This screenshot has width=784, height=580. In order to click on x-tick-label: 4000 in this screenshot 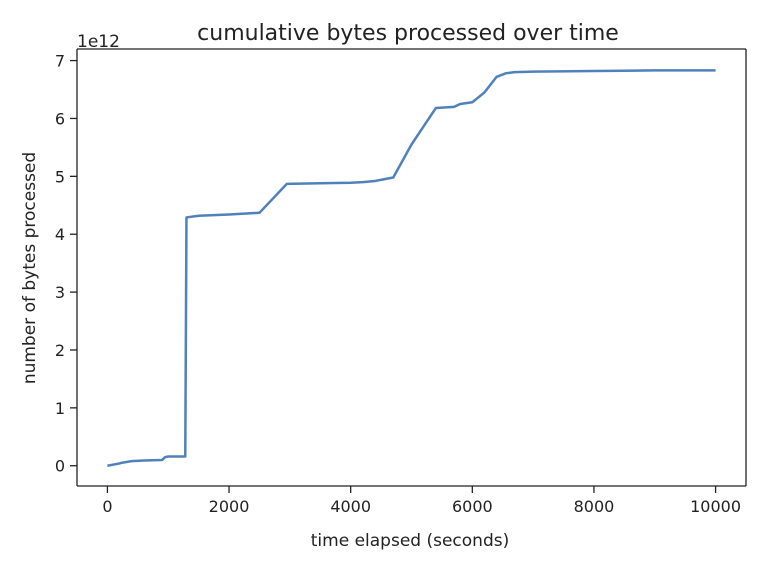, I will do `click(350, 506)`.